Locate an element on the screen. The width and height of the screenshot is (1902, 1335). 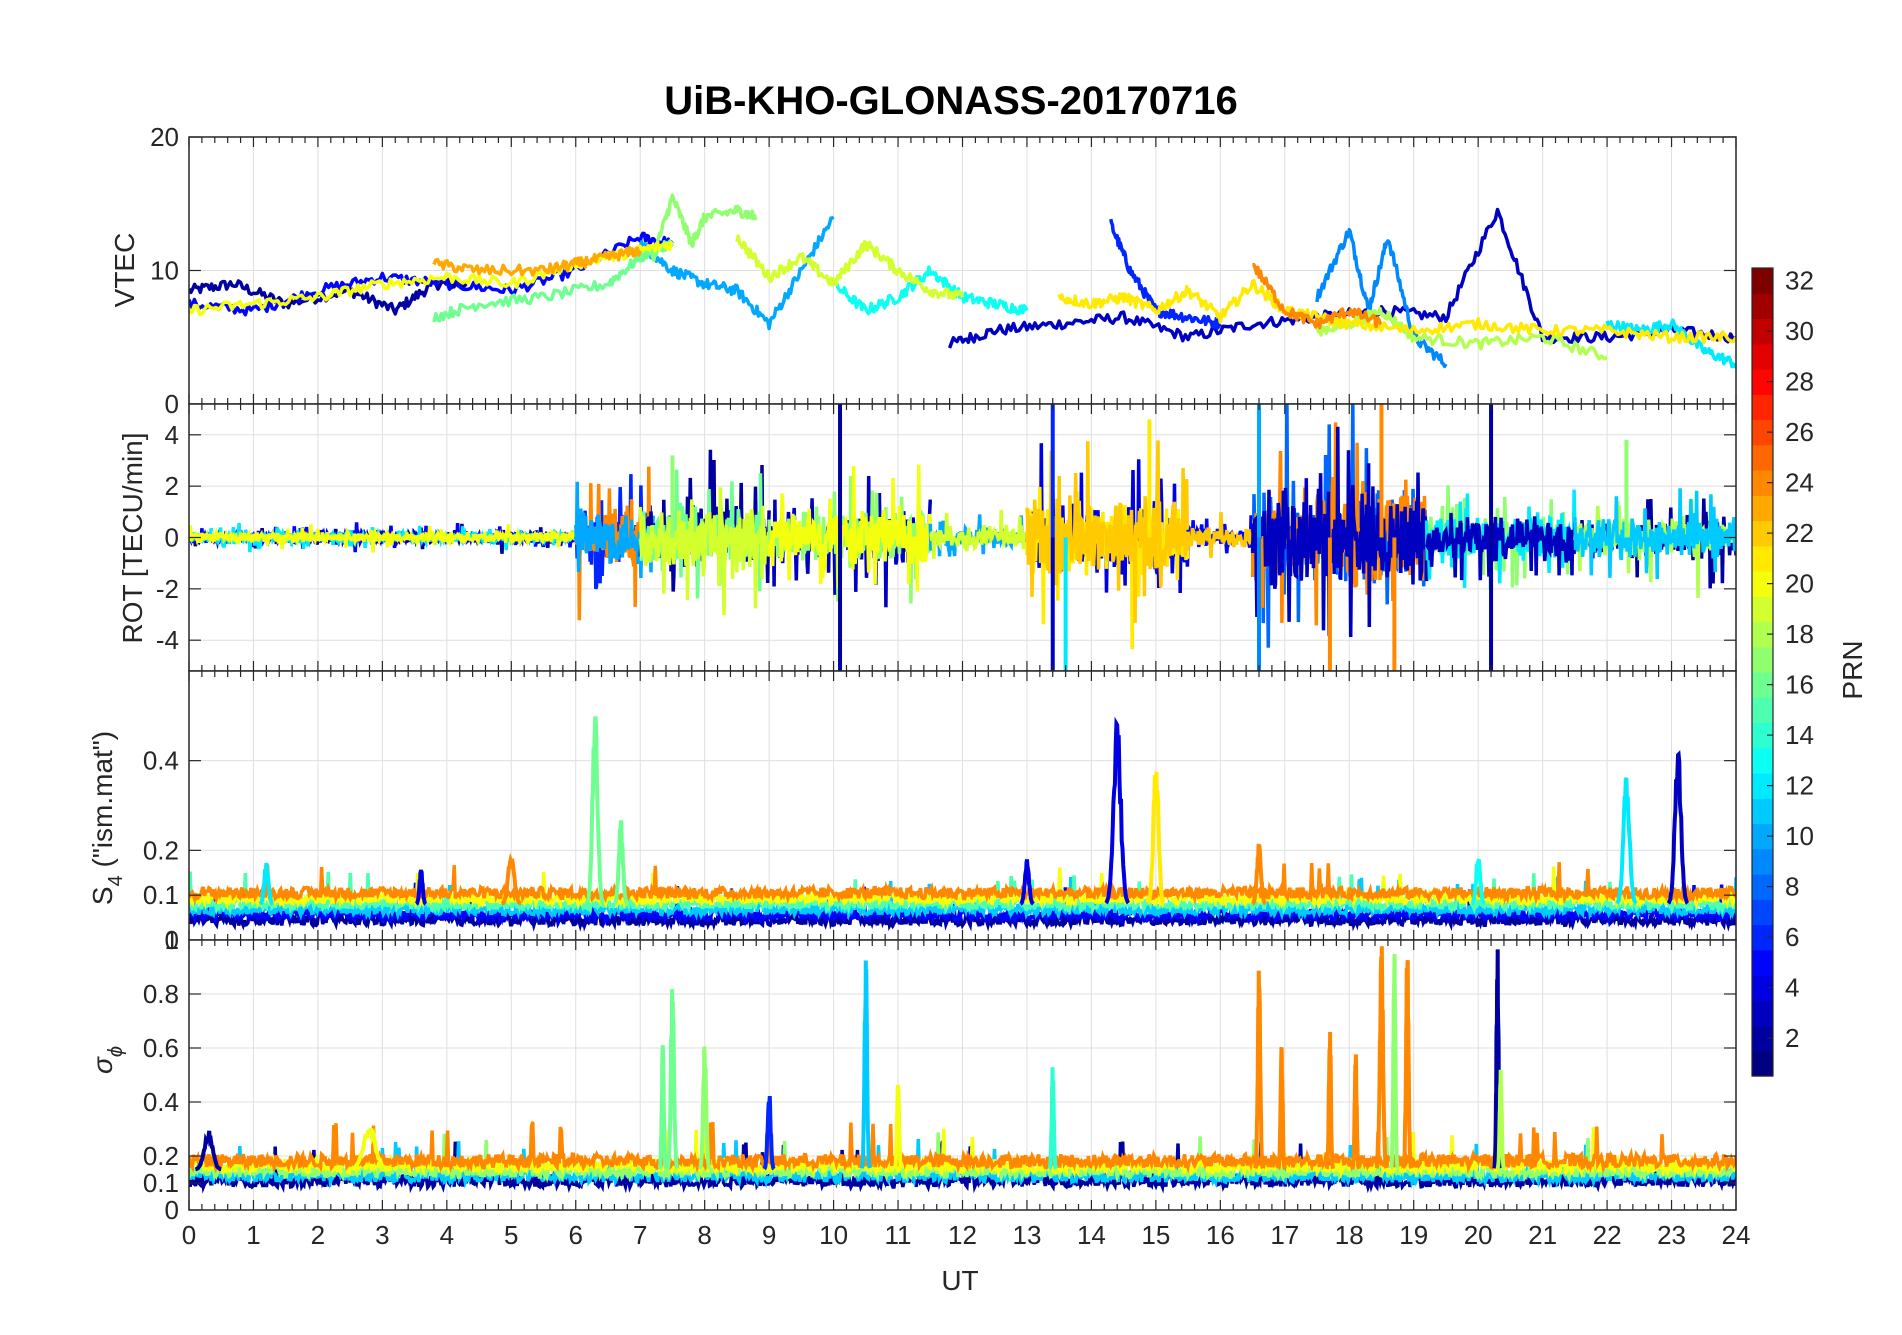
x-tick-label: 4 is located at coordinates (447, 1235).